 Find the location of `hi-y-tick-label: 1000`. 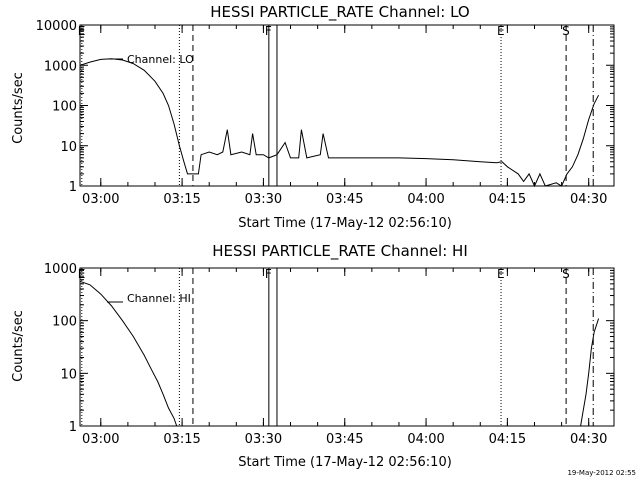

hi-y-tick-label: 1000 is located at coordinates (60, 269).